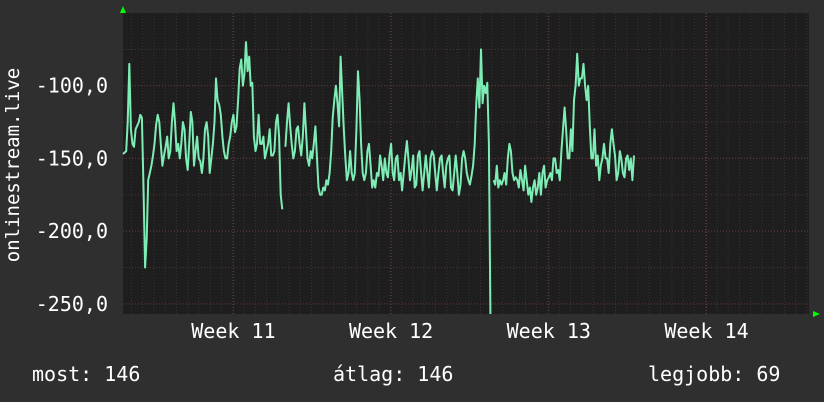 This screenshot has width=824, height=402. I want to click on y-axis-arrow, so click(123, 9).